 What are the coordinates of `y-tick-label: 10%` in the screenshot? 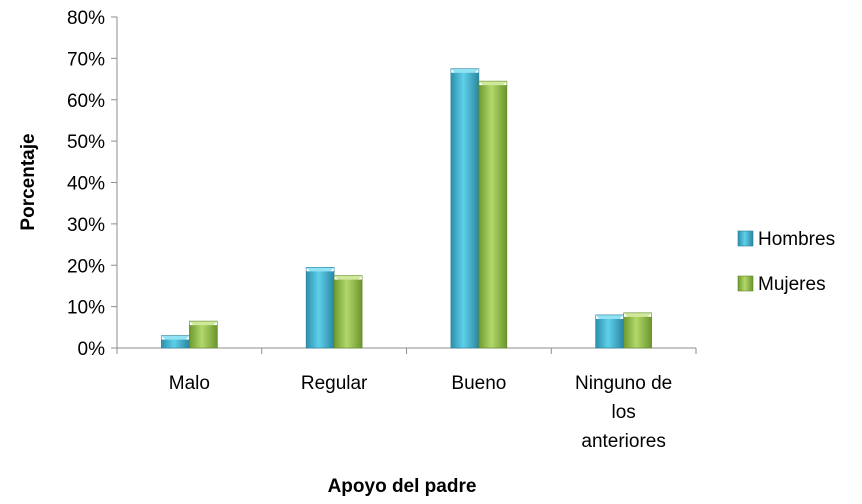 It's located at (86, 308).